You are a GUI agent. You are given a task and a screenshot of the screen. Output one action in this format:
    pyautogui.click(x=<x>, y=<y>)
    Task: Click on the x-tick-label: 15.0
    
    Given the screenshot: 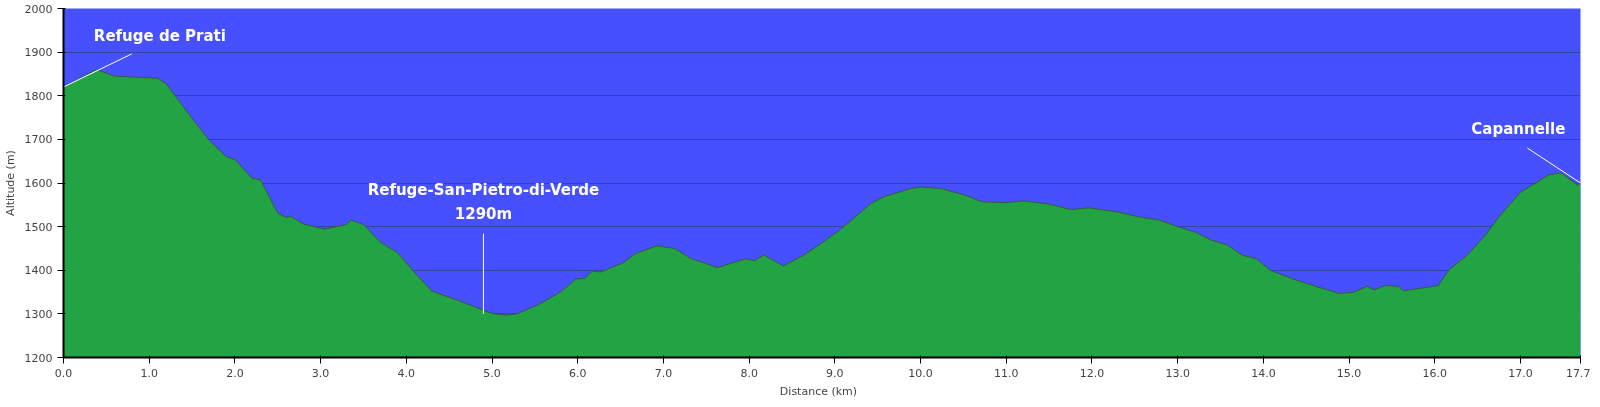 What is the action you would take?
    pyautogui.click(x=1349, y=373)
    